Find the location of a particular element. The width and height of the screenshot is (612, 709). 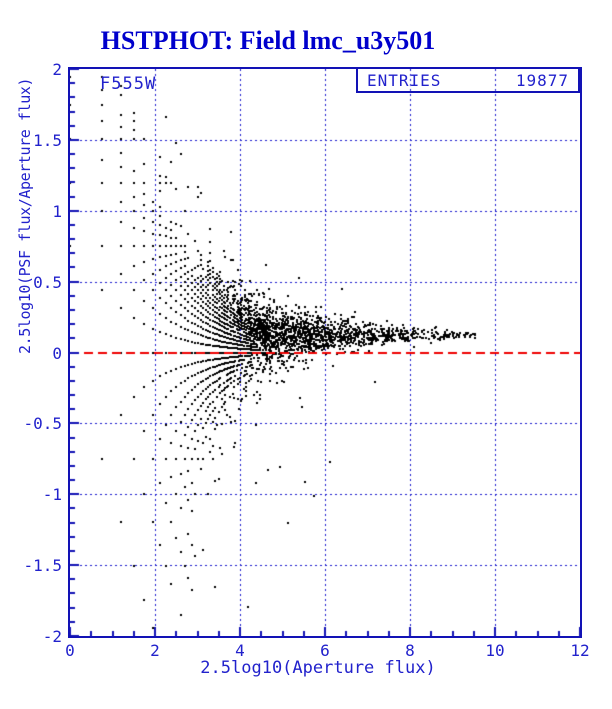

x-tick-label: 6 is located at coordinates (325, 650).